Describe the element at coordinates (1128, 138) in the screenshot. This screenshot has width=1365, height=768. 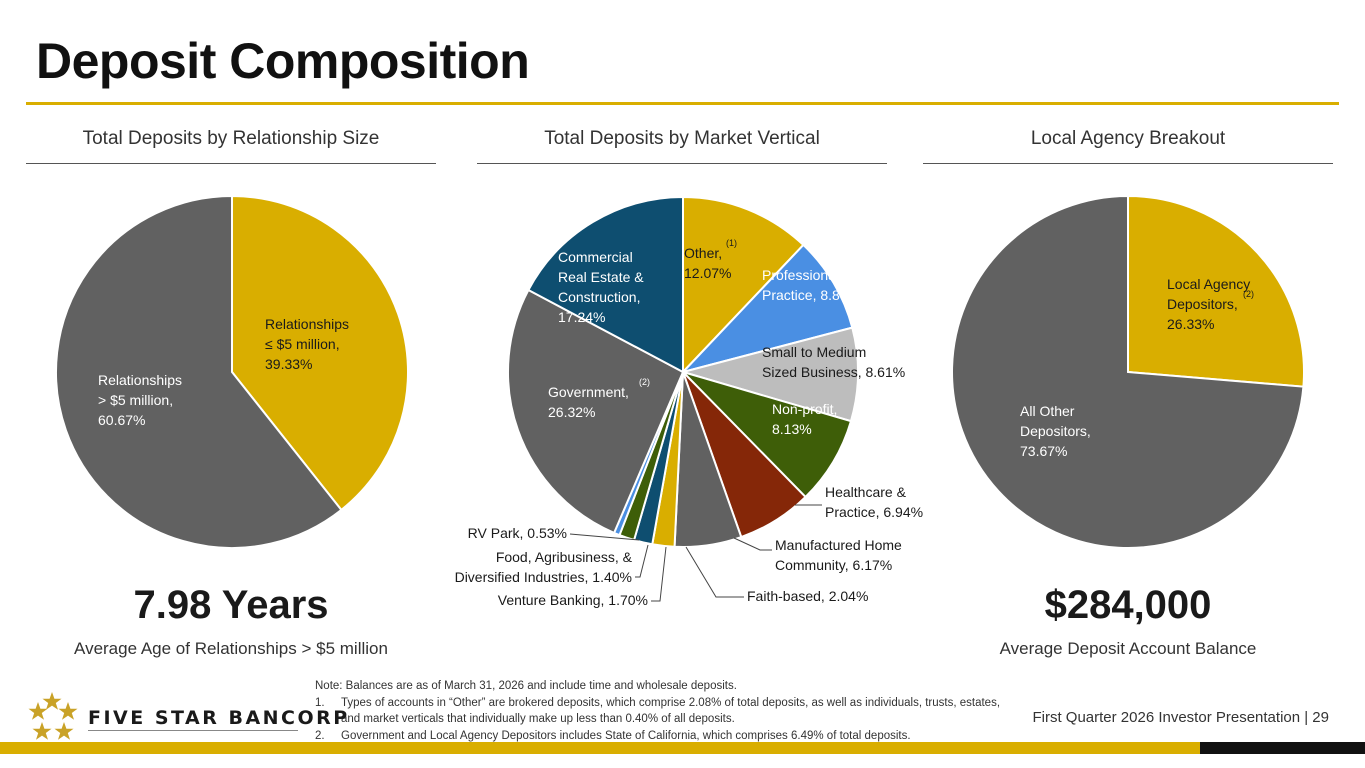
I see `section-heading-local-agency: Local Agency Breakout` at that location.